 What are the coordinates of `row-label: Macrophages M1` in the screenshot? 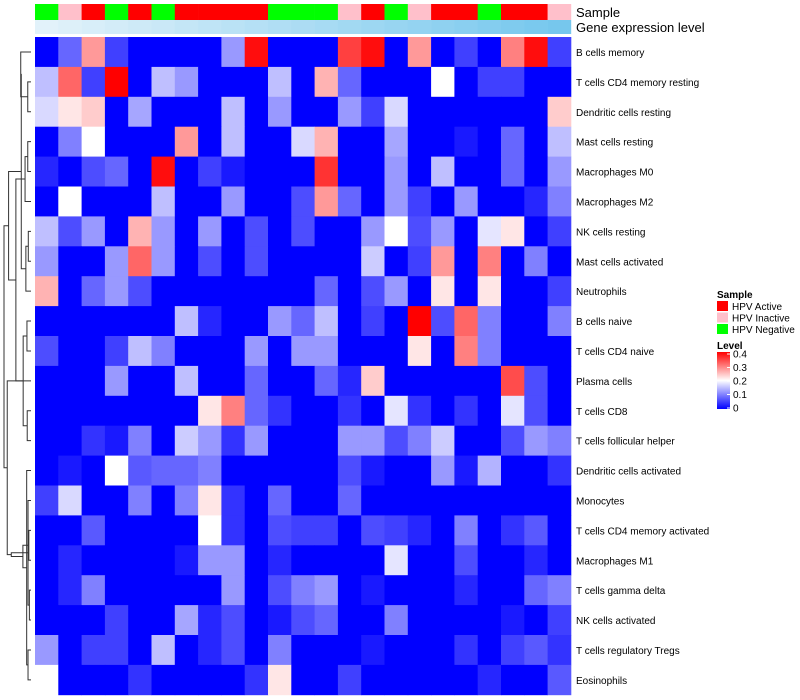 It's located at (615, 561).